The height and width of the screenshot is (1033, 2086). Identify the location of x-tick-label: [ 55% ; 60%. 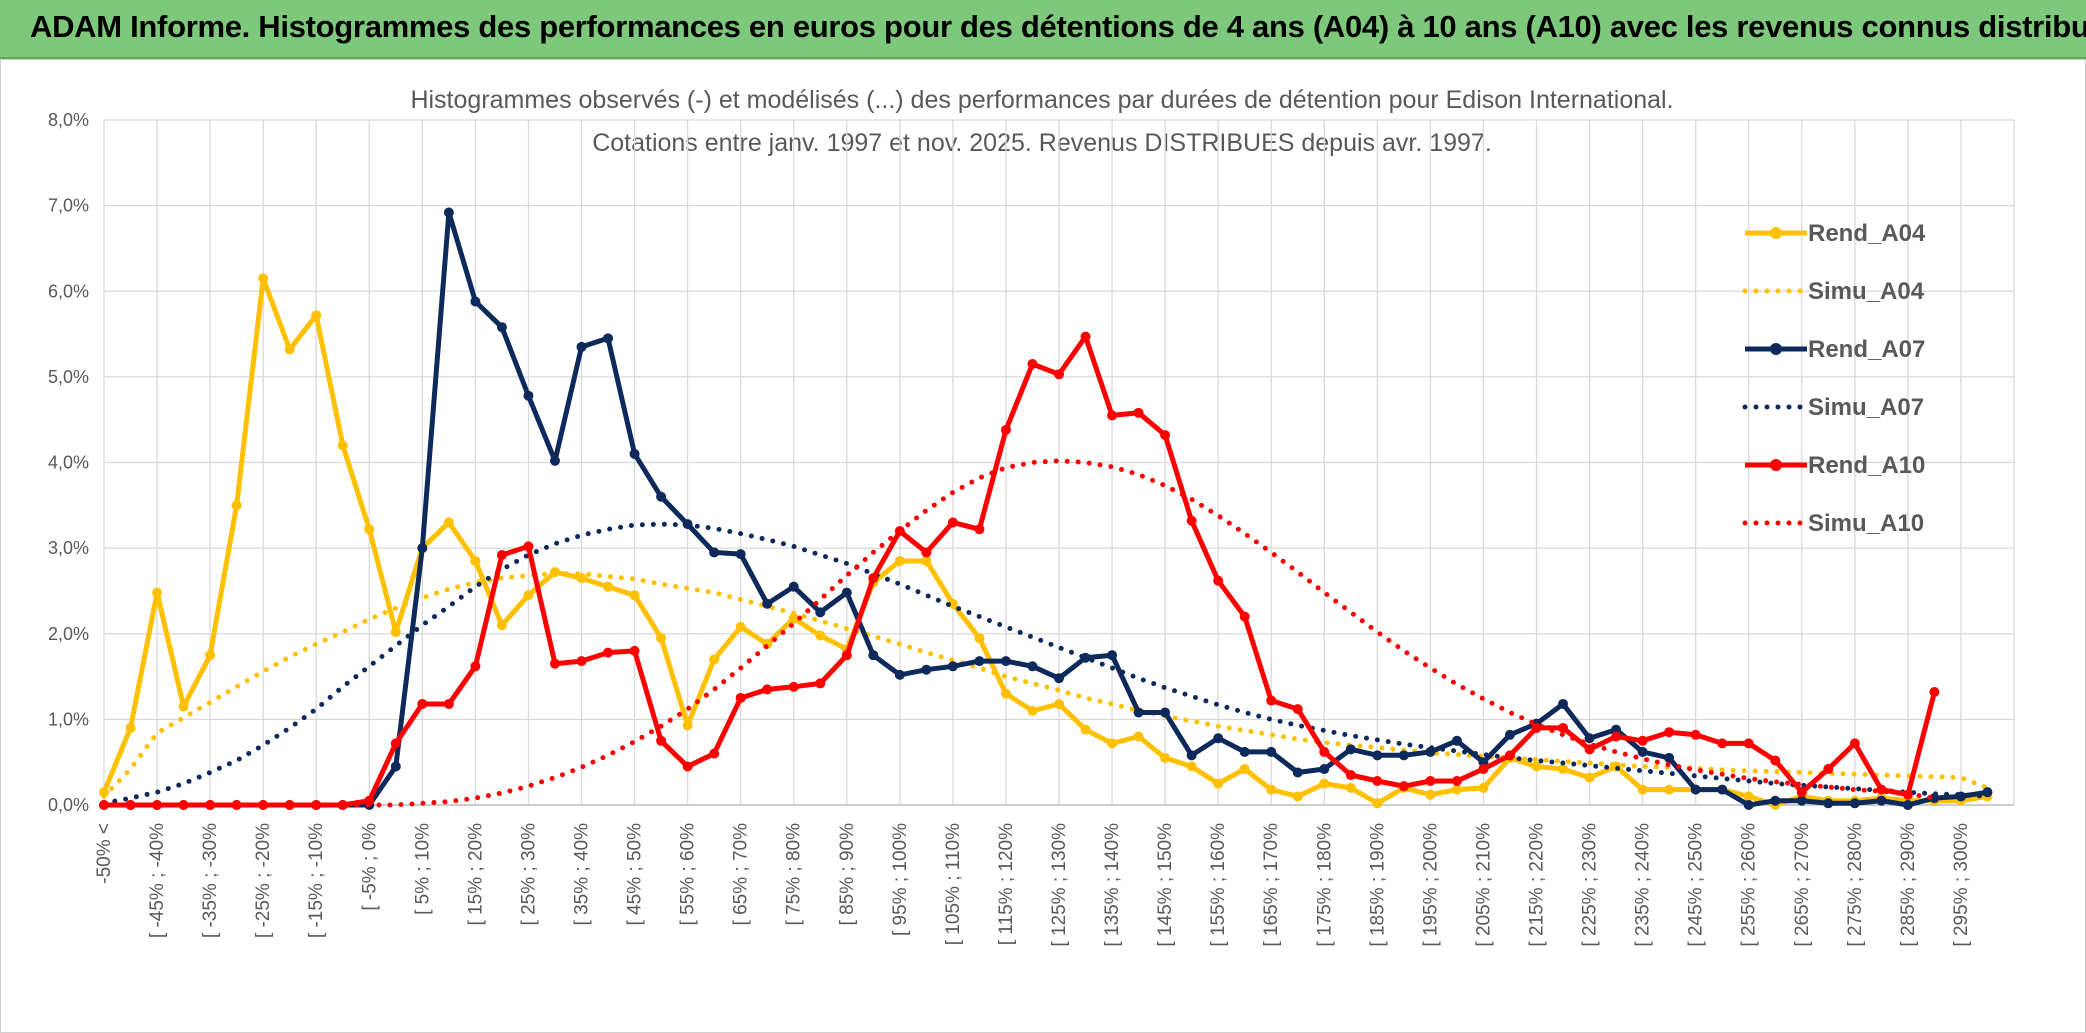
(688, 874).